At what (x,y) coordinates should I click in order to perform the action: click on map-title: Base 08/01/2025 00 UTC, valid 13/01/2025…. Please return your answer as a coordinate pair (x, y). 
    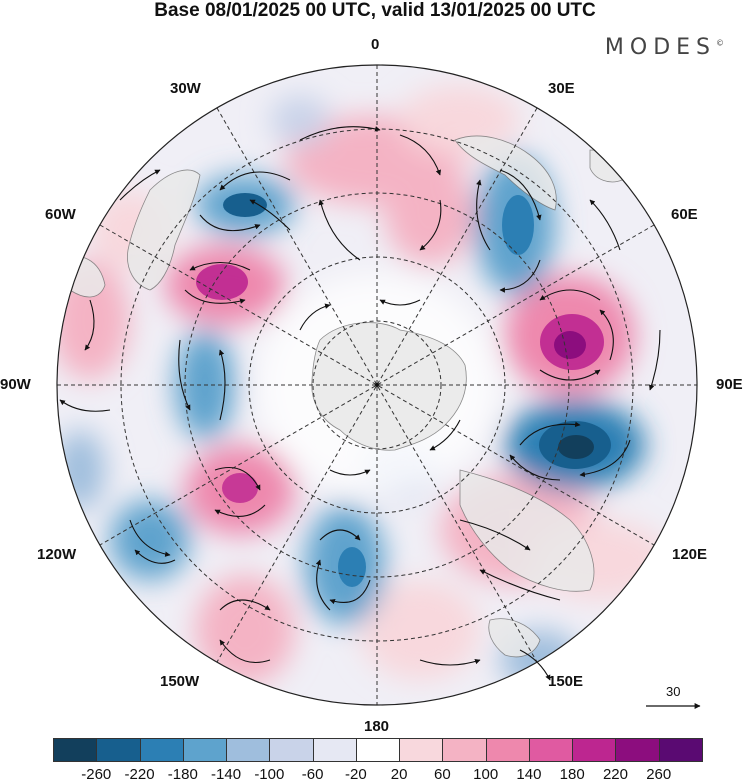
    Looking at the image, I should click on (375, 10).